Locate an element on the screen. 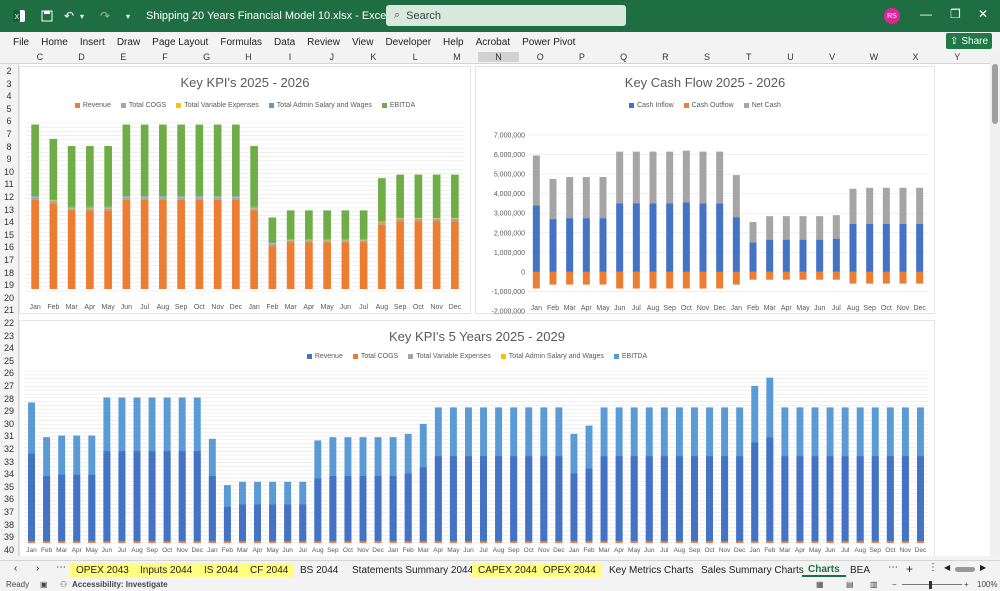 The image size is (1000, 591). tab-opex-2043: OPEX 2043 is located at coordinates (102, 570).